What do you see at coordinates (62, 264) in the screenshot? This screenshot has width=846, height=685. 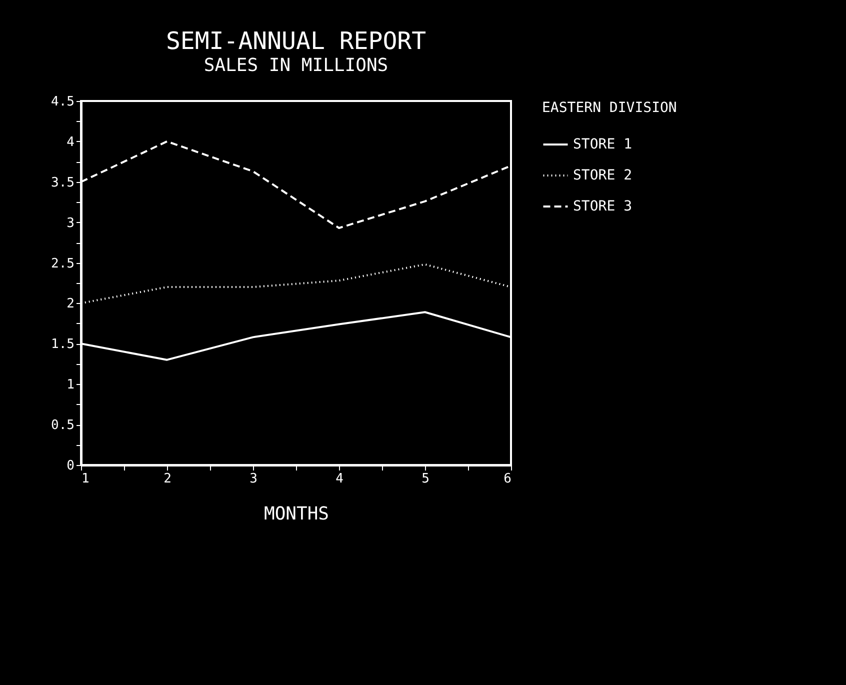 I see `y-tick-label: 2.5` at bounding box center [62, 264].